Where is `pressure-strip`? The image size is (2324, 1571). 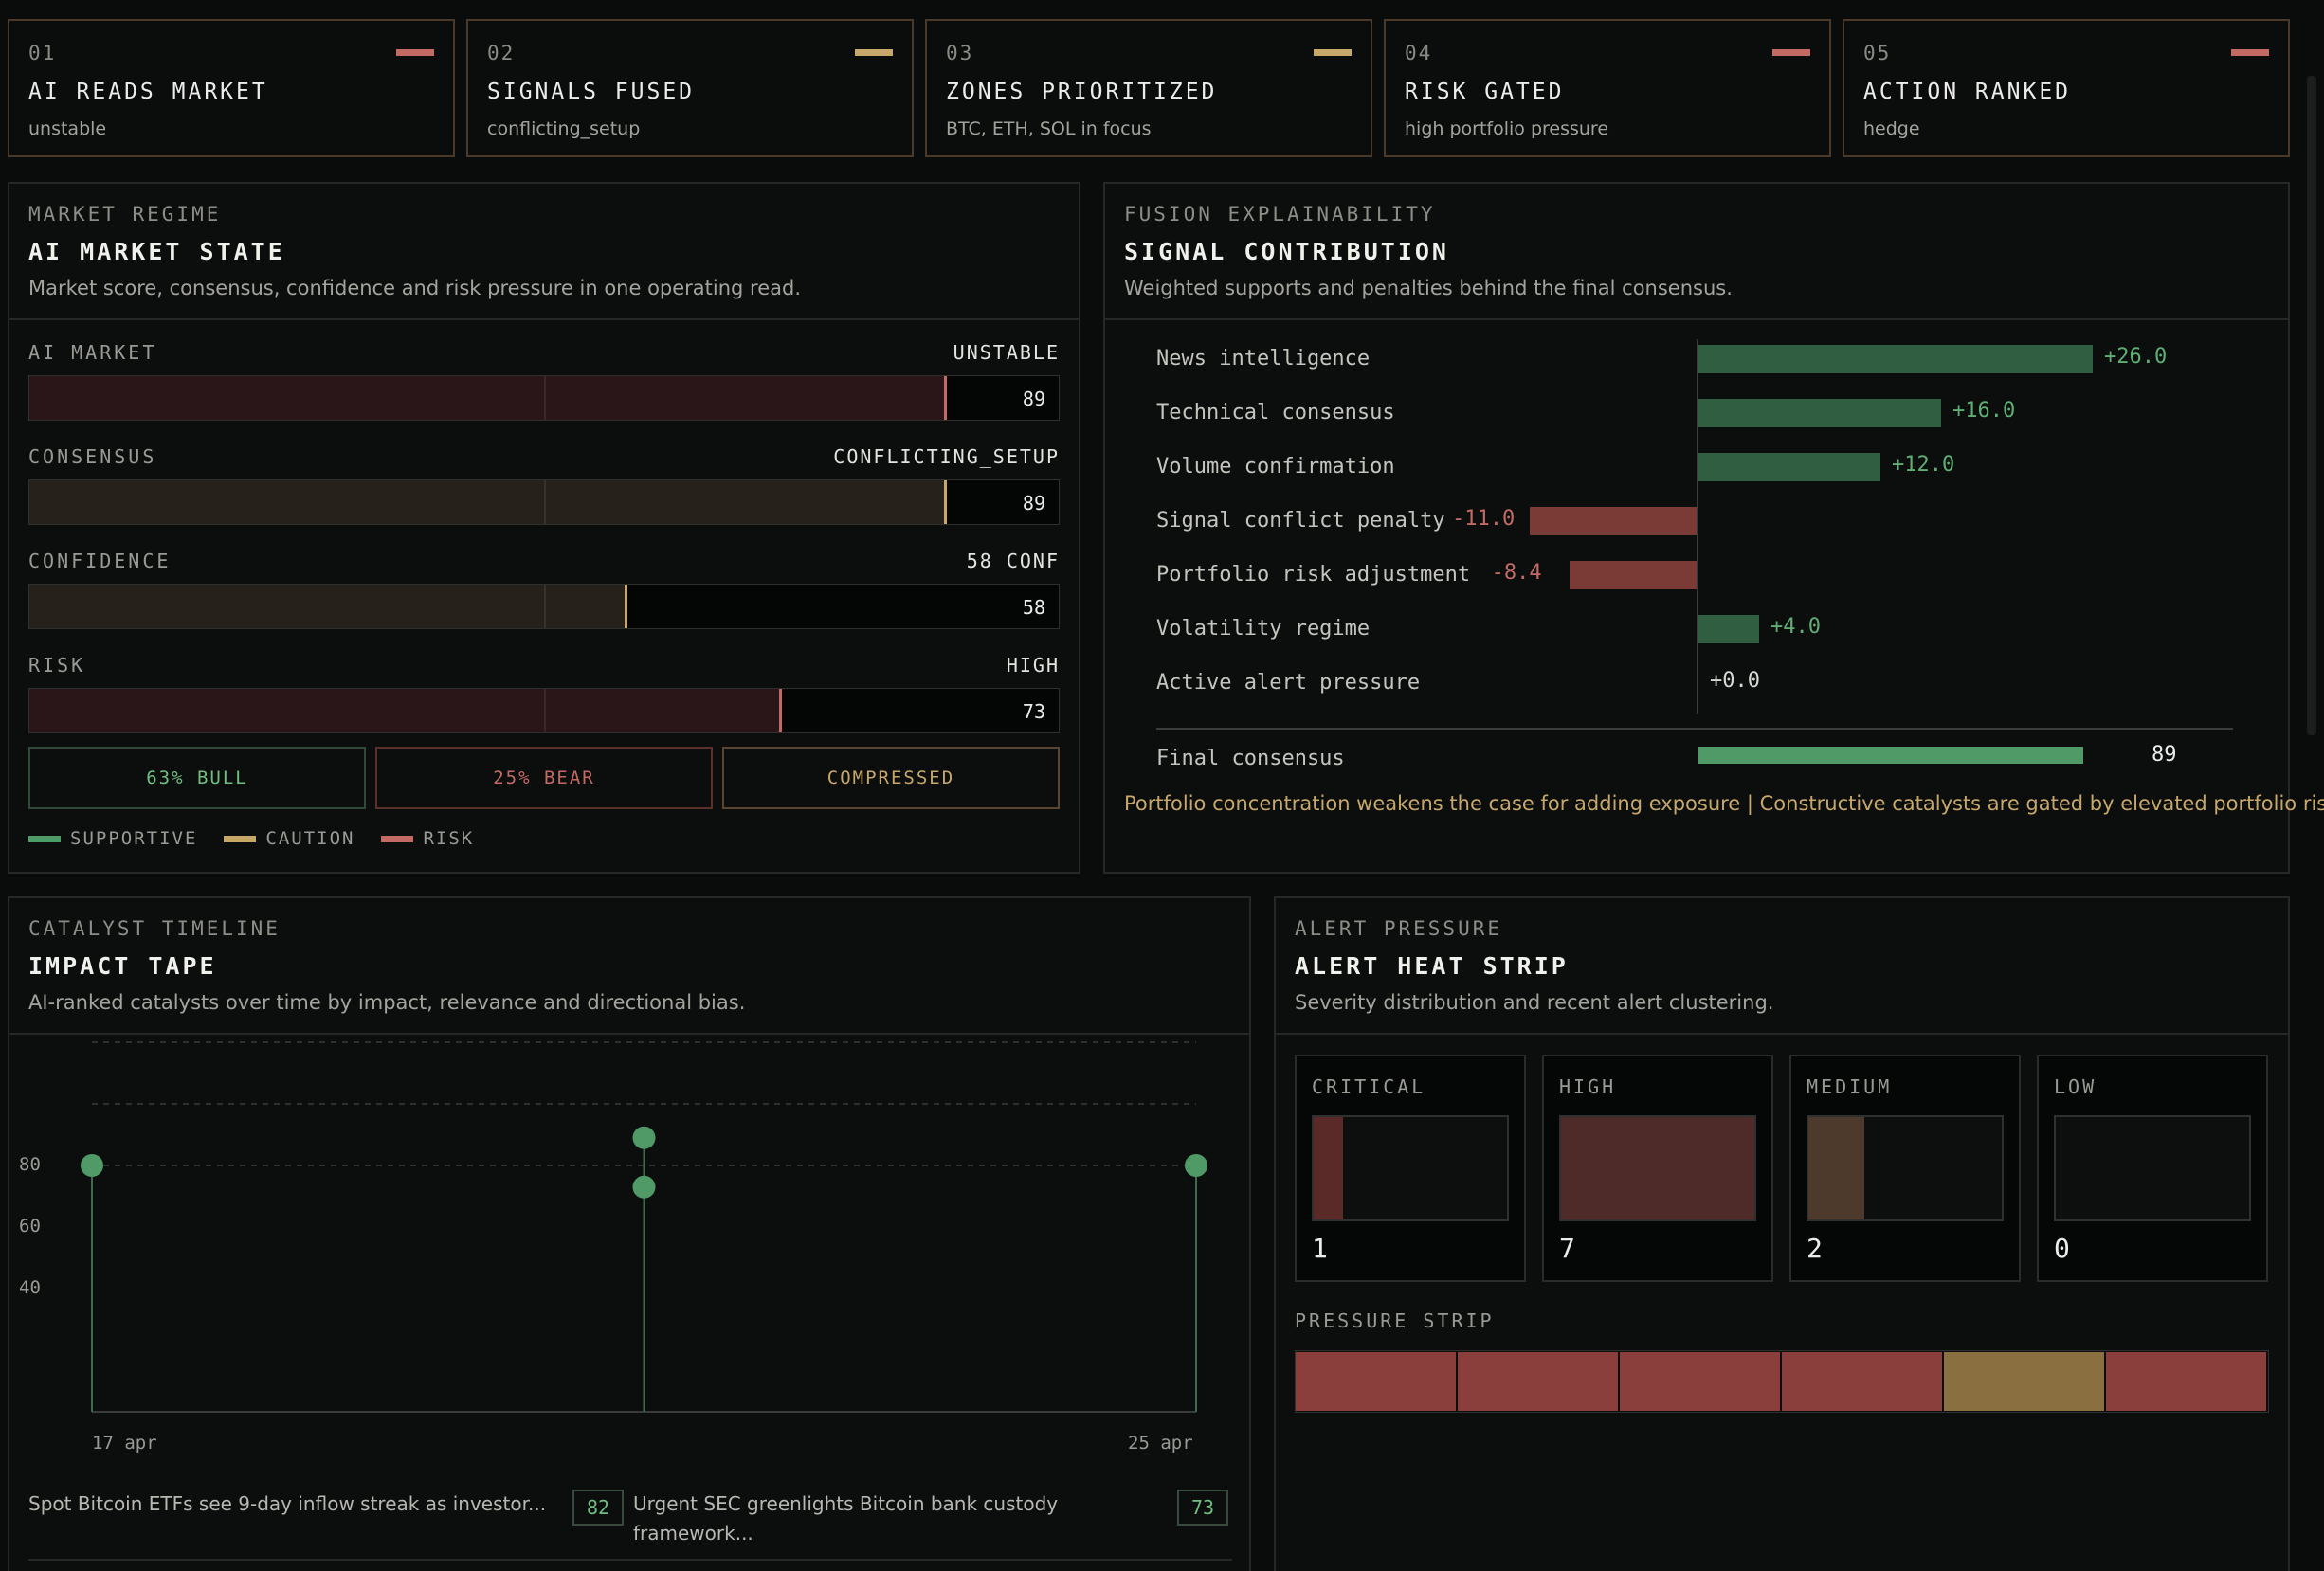 pressure-strip is located at coordinates (1782, 1382).